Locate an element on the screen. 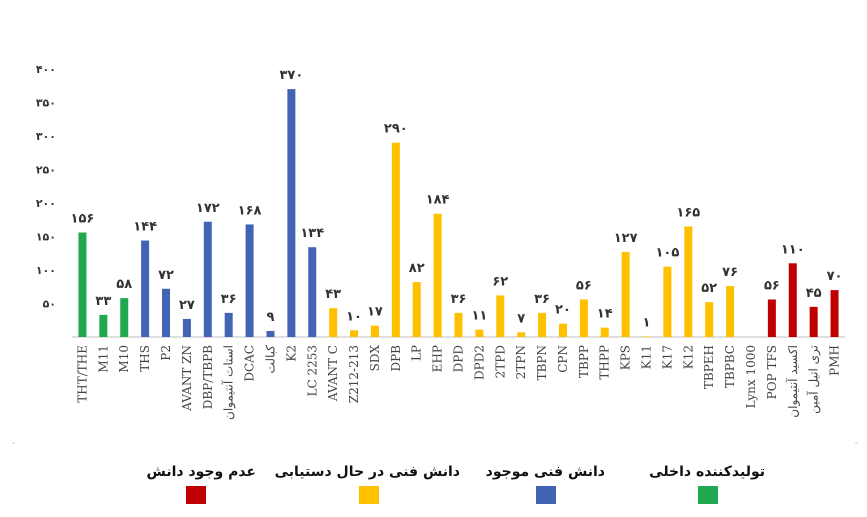 This screenshot has height=517, width=867. data-label: ۱۳۴ is located at coordinates (312, 233).